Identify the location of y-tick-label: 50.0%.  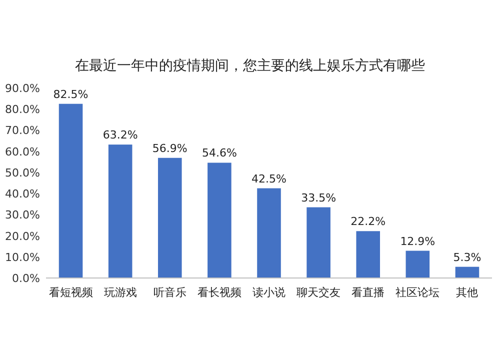
(22, 173).